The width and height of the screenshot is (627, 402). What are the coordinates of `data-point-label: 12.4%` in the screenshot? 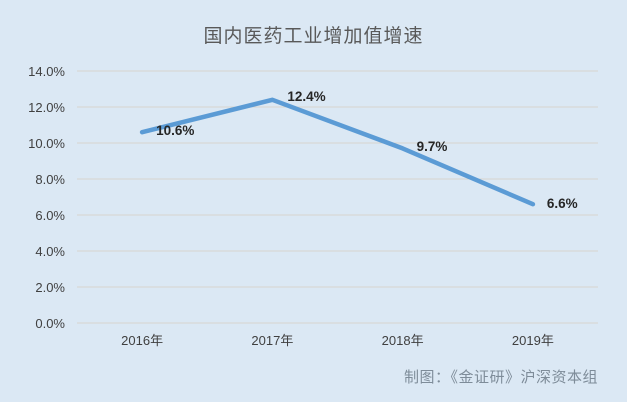 It's located at (306, 96).